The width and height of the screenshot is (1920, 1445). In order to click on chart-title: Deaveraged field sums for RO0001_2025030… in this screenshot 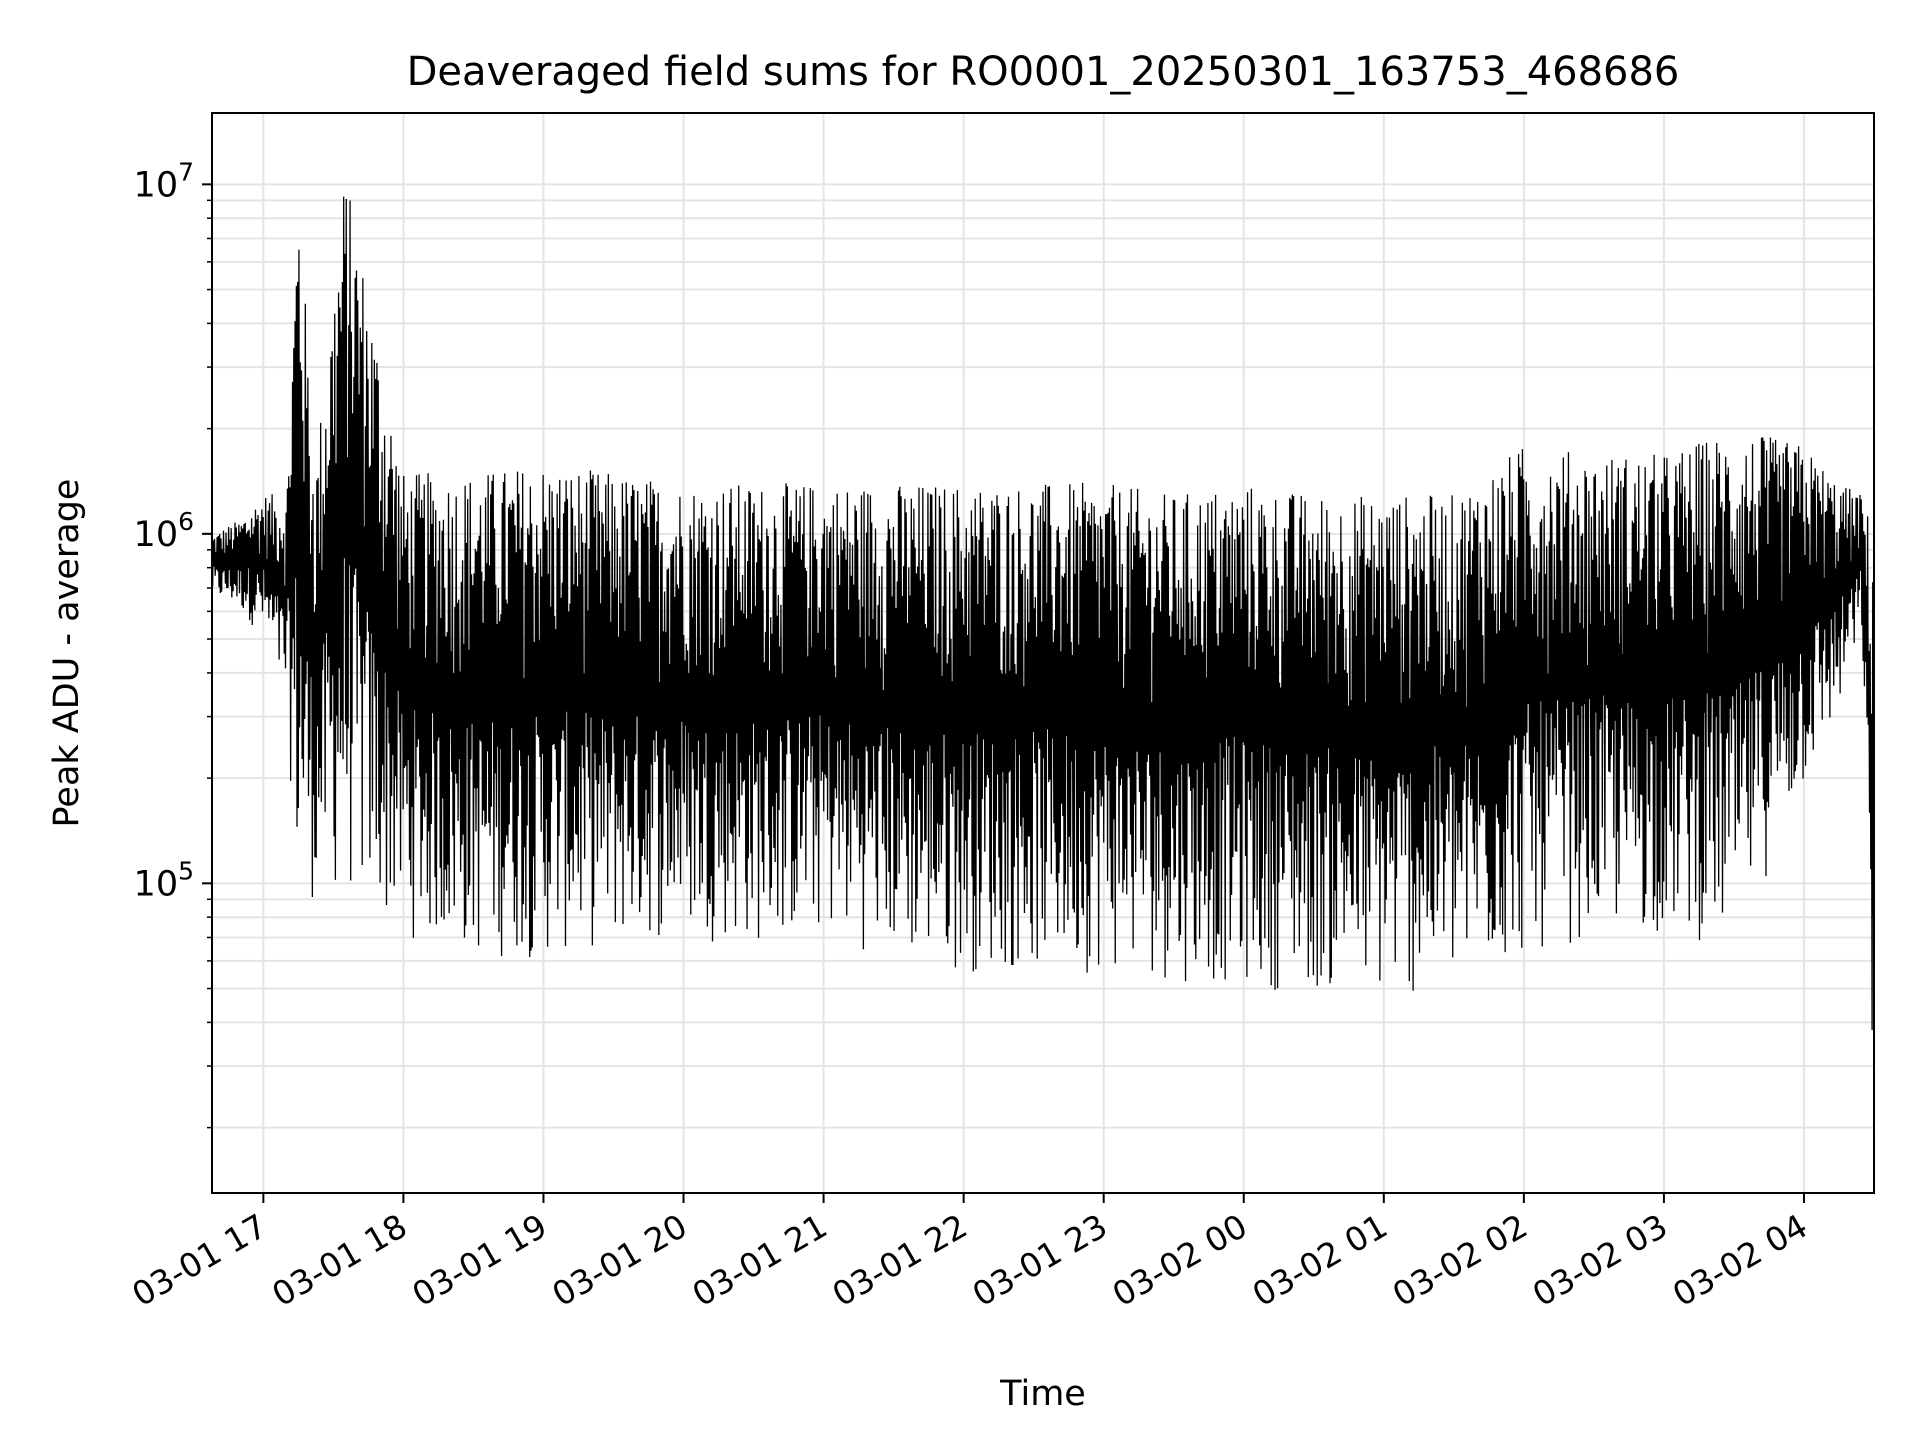, I will do `click(1043, 72)`.